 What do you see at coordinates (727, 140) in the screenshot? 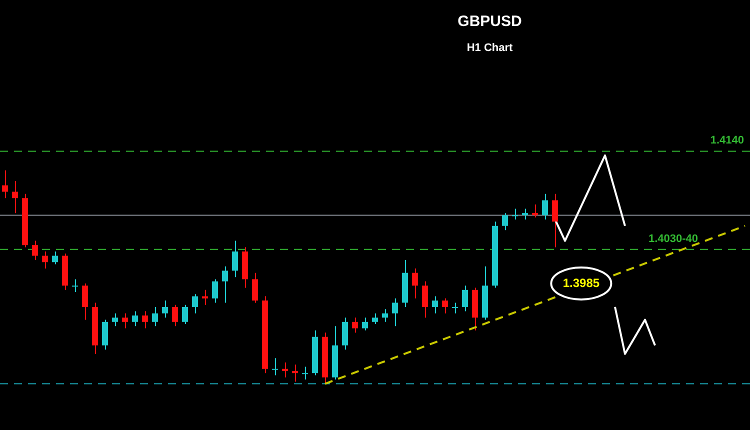
I see `text: 1.4140` at bounding box center [727, 140].